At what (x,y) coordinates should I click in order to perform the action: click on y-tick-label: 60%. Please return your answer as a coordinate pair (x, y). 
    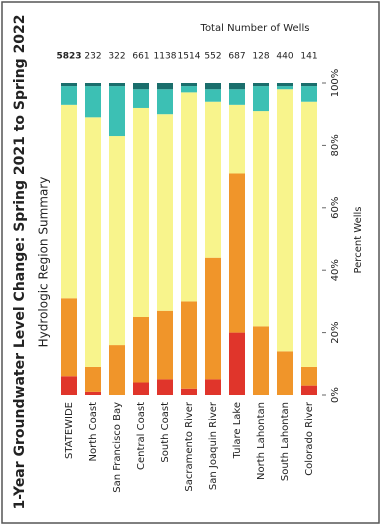
    Looking at the image, I should click on (335, 208).